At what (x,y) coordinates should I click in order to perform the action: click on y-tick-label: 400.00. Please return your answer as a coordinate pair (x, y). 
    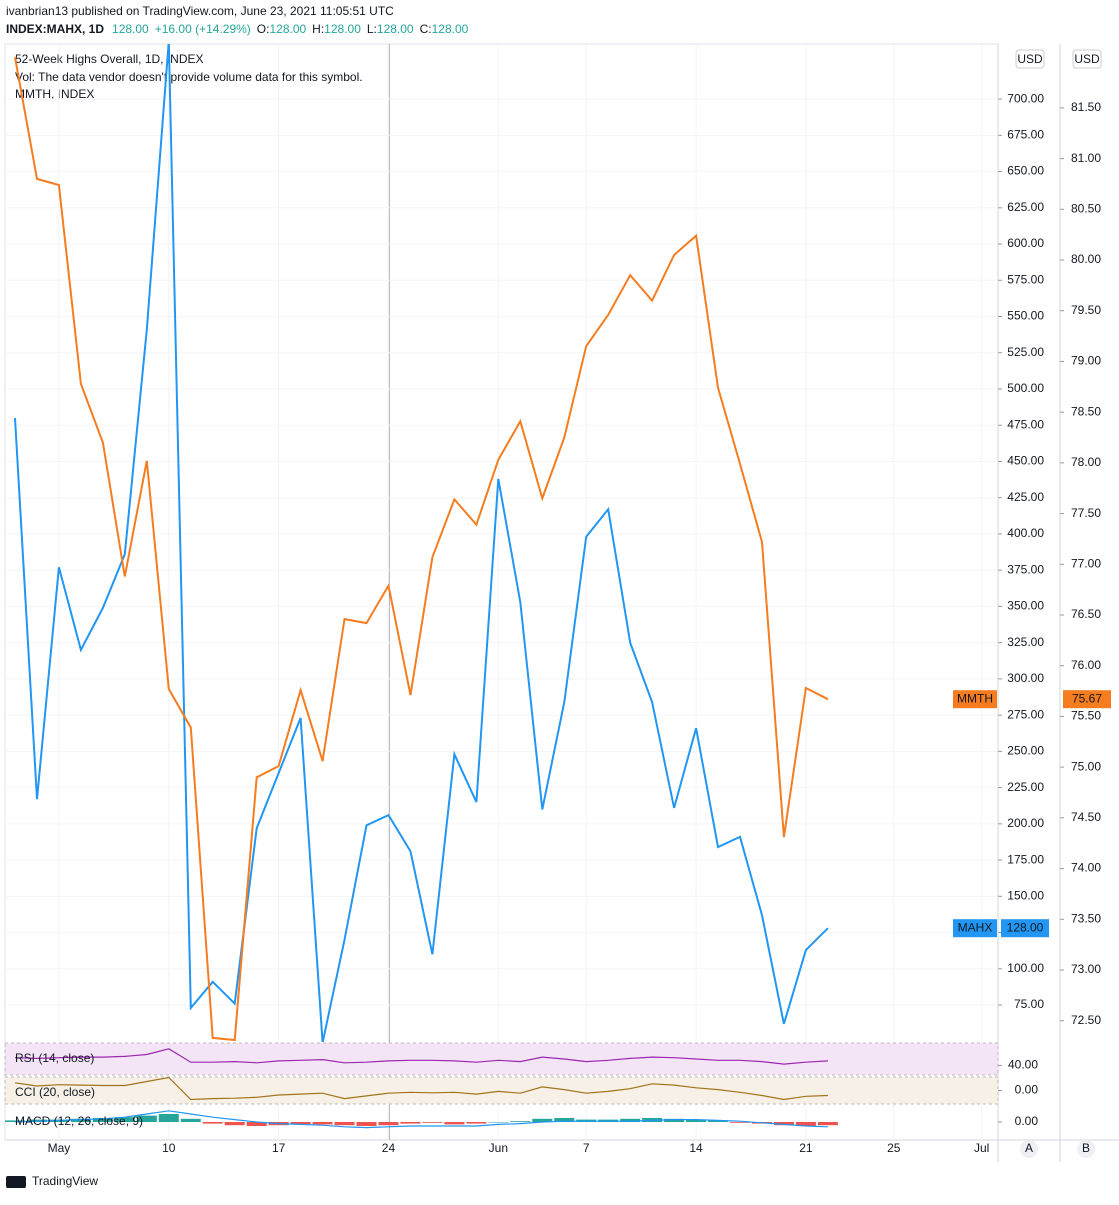
    Looking at the image, I should click on (1025, 533).